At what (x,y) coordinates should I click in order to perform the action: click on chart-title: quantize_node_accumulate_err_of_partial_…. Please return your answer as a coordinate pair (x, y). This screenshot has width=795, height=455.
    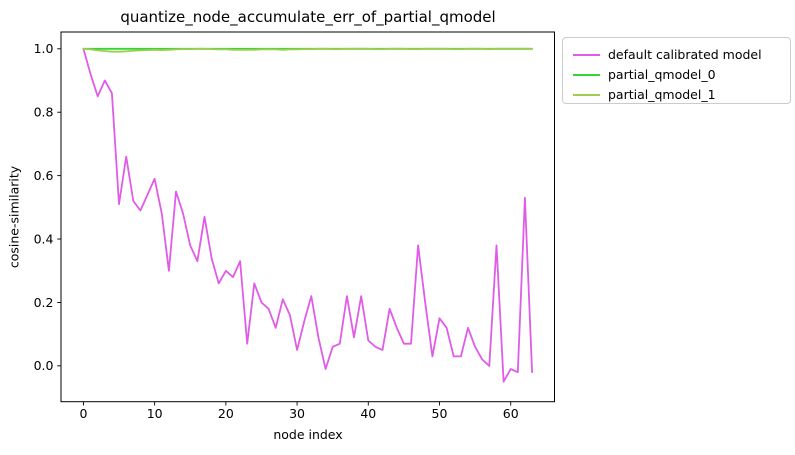
    Looking at the image, I should click on (308, 17).